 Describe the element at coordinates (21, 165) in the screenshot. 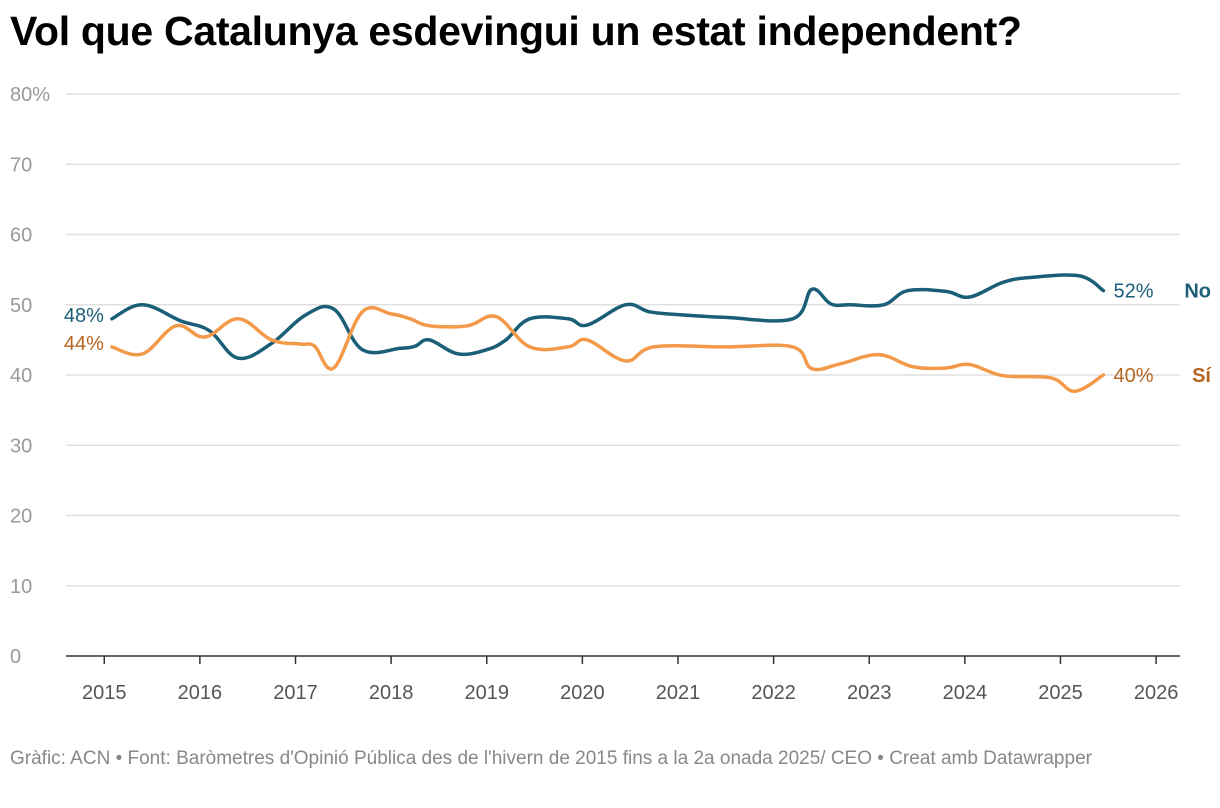

I see `y-tick-label: 70` at that location.